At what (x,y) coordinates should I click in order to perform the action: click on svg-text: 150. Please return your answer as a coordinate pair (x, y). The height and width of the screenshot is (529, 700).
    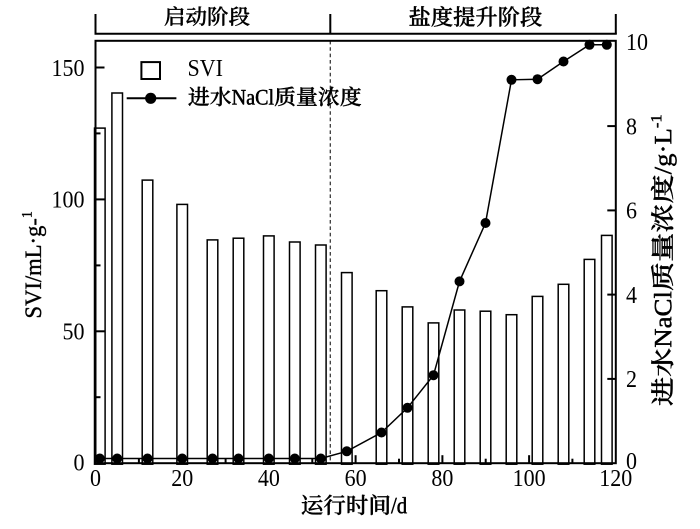
    Looking at the image, I should click on (68, 68).